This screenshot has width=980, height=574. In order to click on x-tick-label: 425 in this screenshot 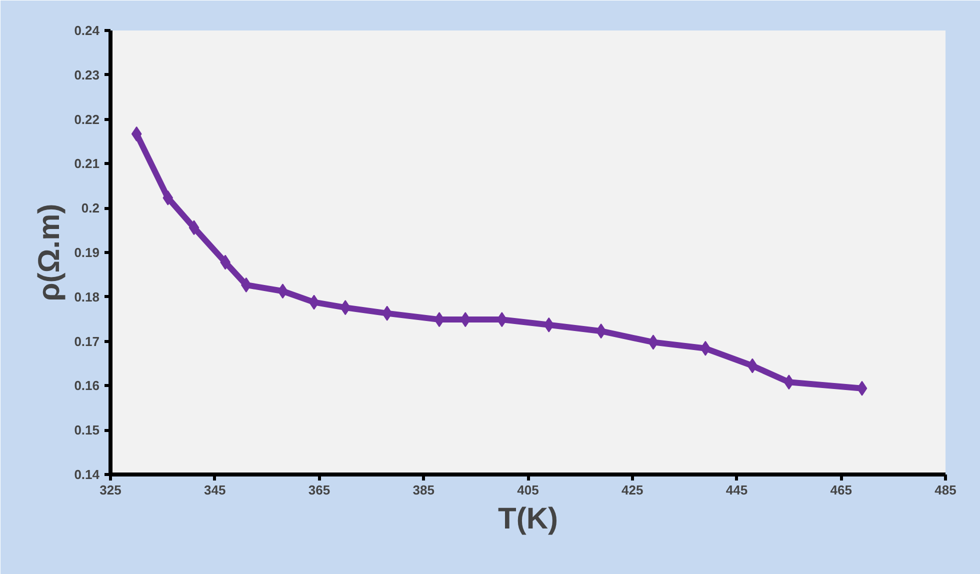, I will do `click(633, 490)`.